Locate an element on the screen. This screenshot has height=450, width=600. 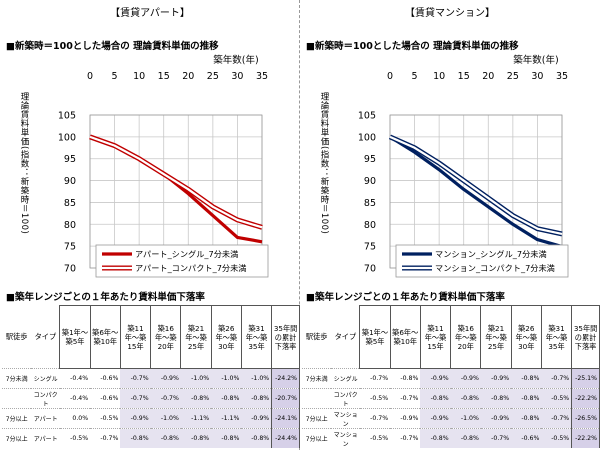
total-cell: -25.1% is located at coordinates (585, 378).